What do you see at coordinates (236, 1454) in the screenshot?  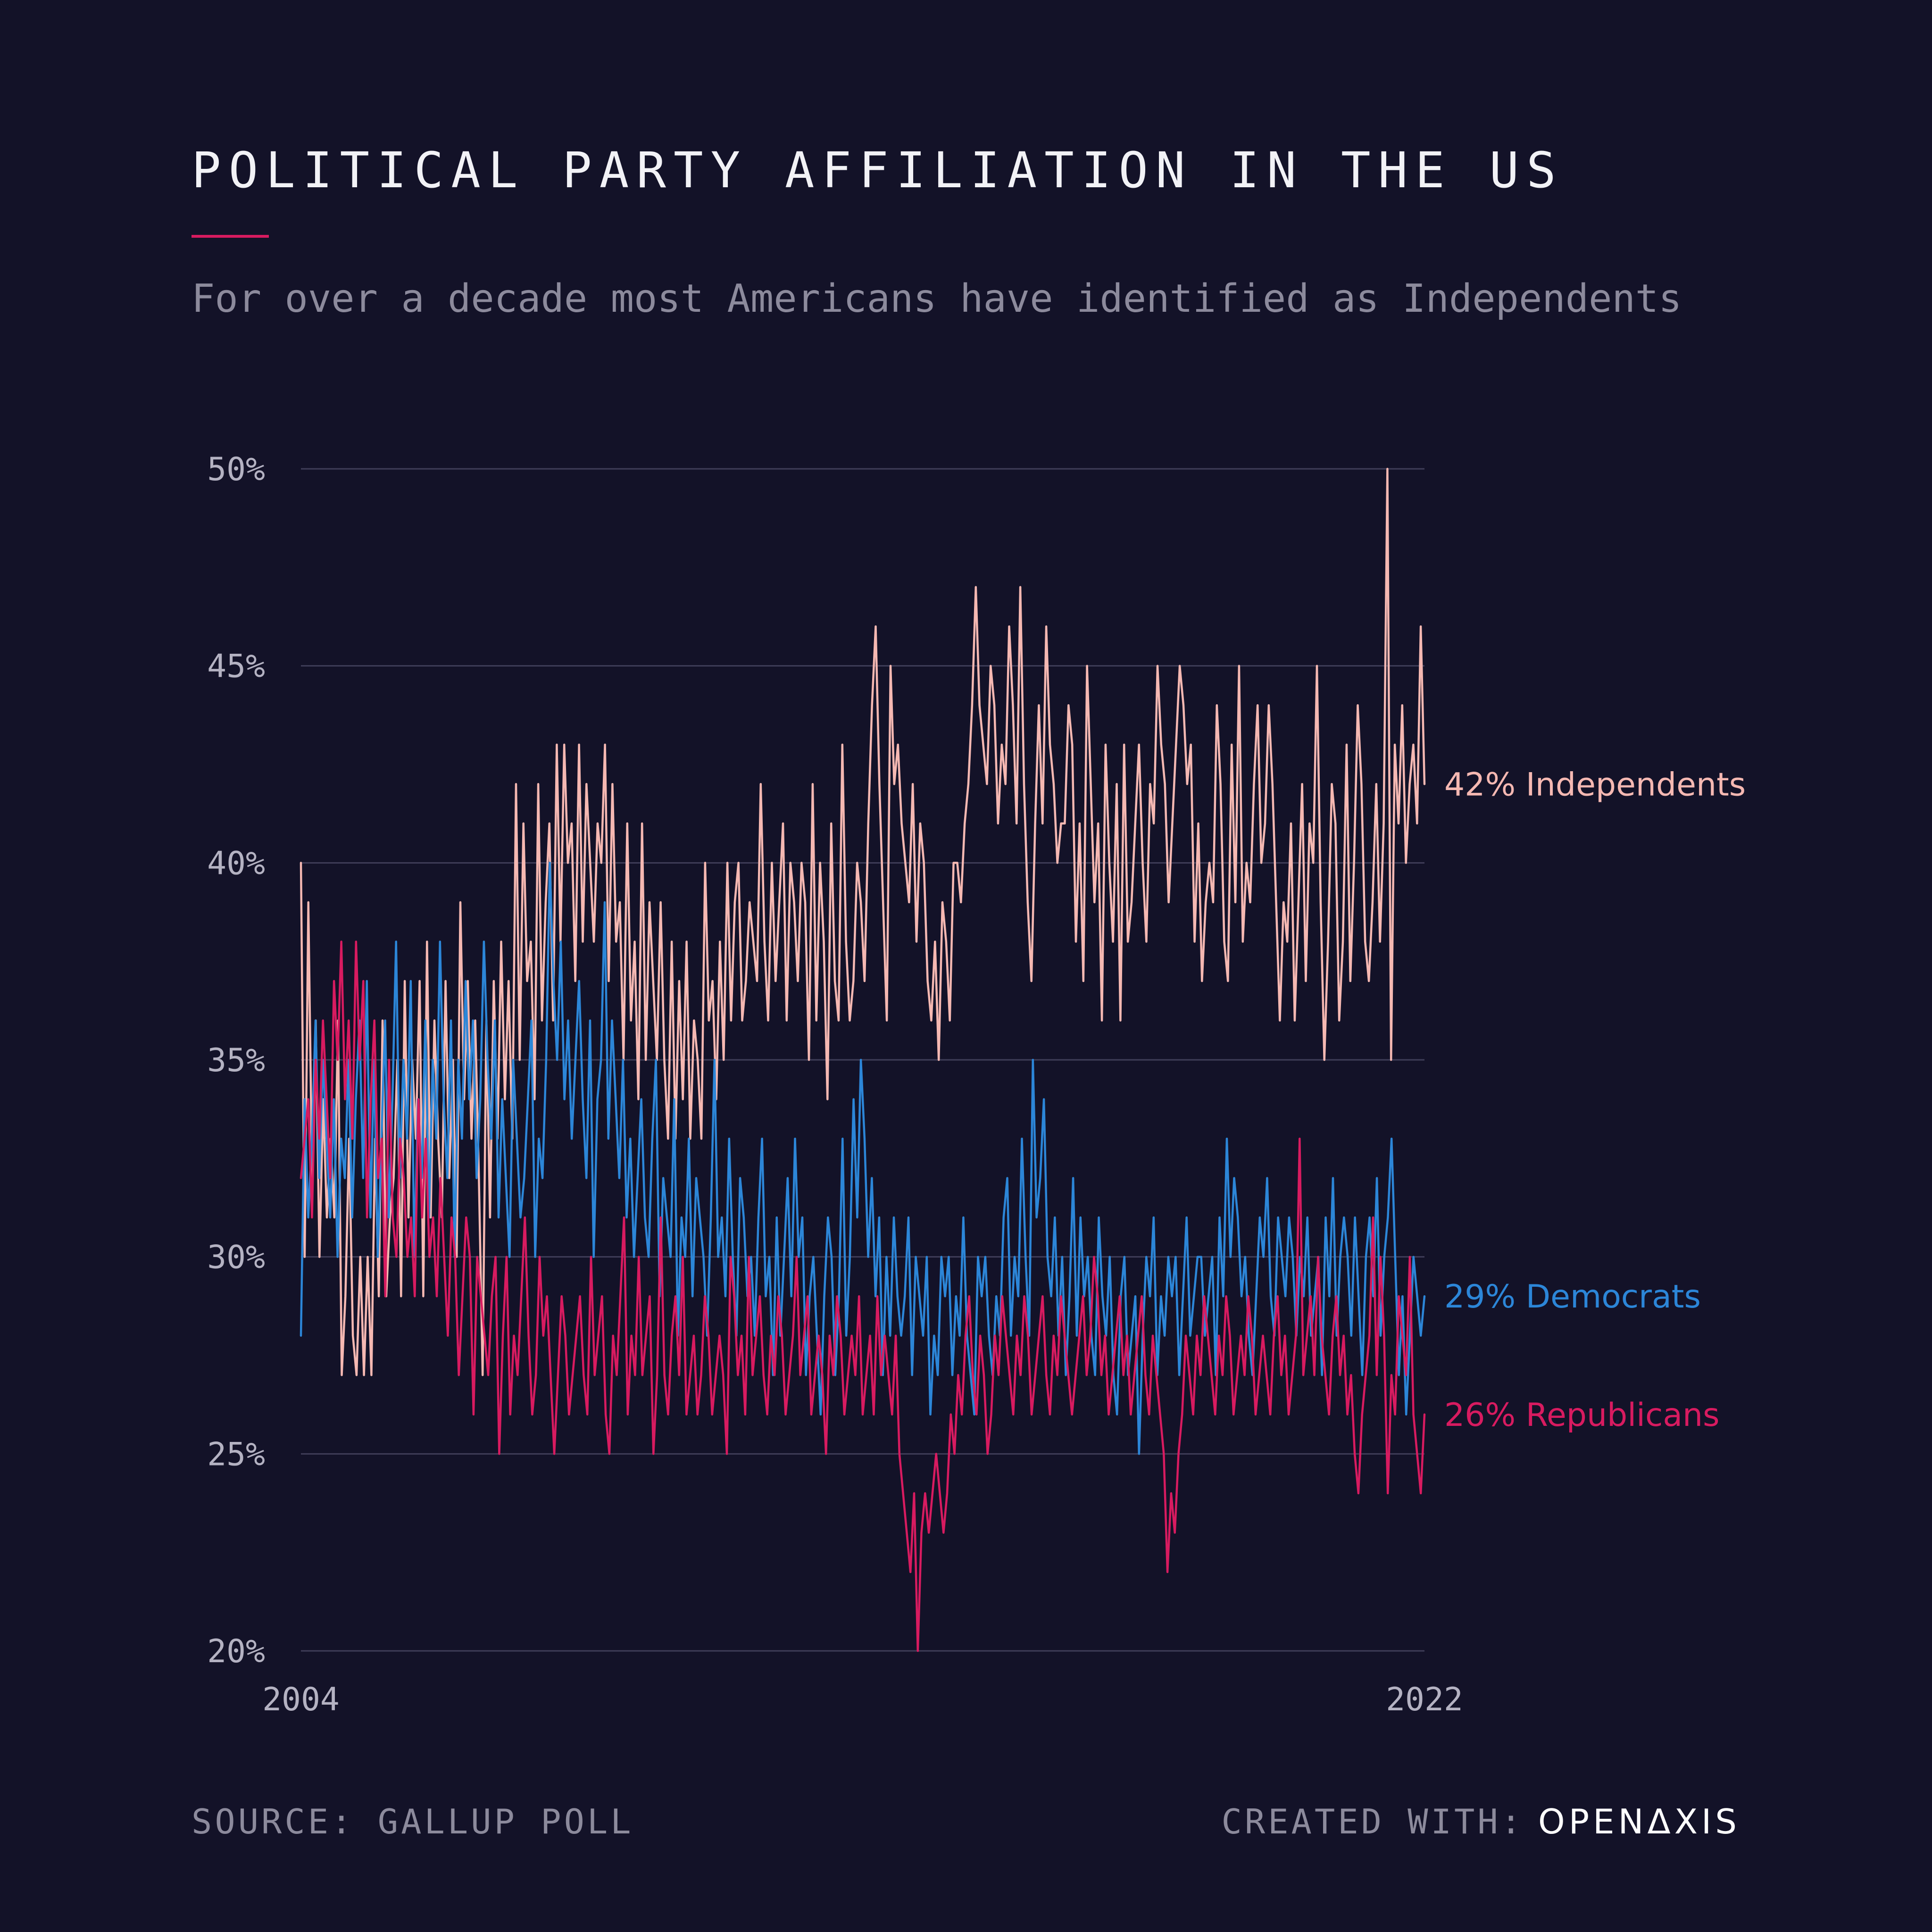 I see `y-tick-label: 25%` at bounding box center [236, 1454].